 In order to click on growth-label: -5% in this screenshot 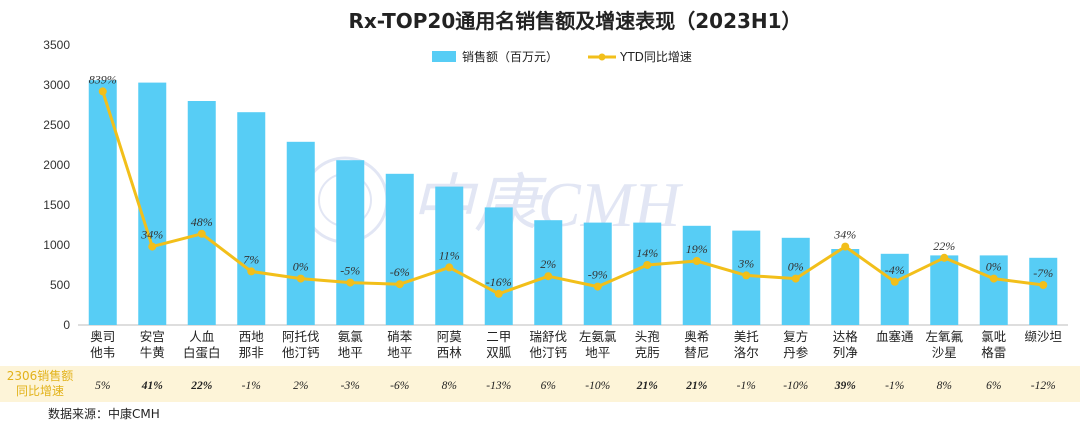, I will do `click(350, 271)`.